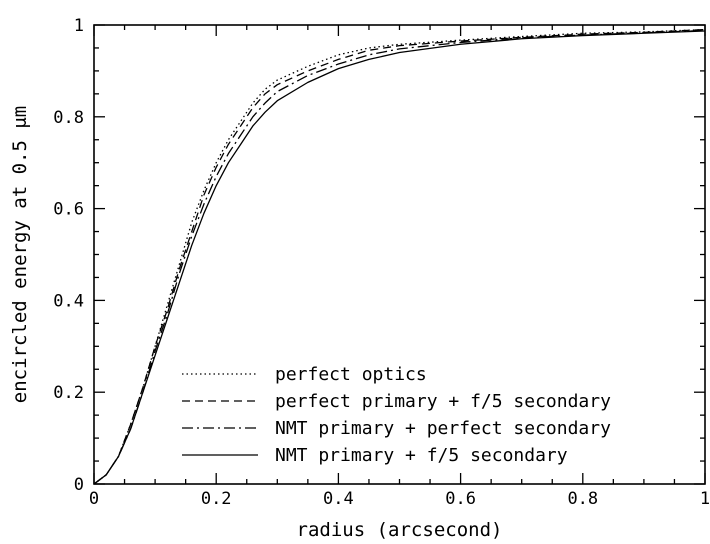 The image size is (710, 544). Describe the element at coordinates (94, 499) in the screenshot. I see `x-tick-label: 0` at that location.